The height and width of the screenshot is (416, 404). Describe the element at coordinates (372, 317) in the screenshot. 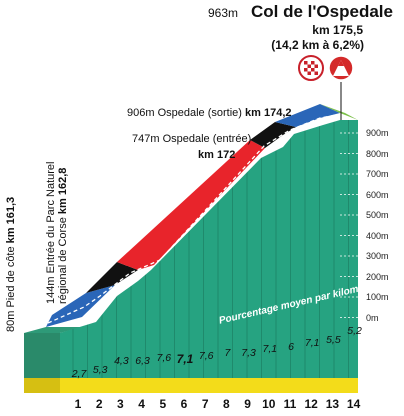

I see `altitude-tick: 0m` at that location.